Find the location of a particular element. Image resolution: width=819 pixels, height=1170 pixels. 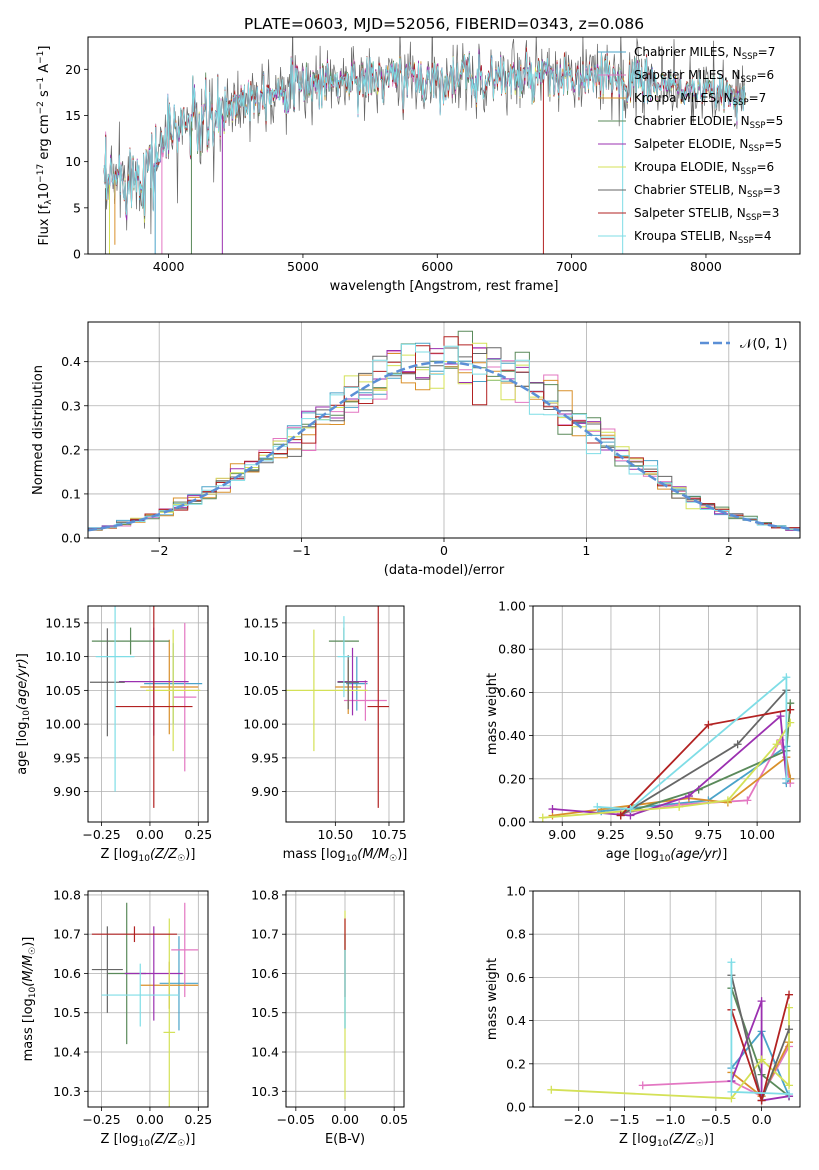

x-tick-label: 9.50 is located at coordinates (660, 834).